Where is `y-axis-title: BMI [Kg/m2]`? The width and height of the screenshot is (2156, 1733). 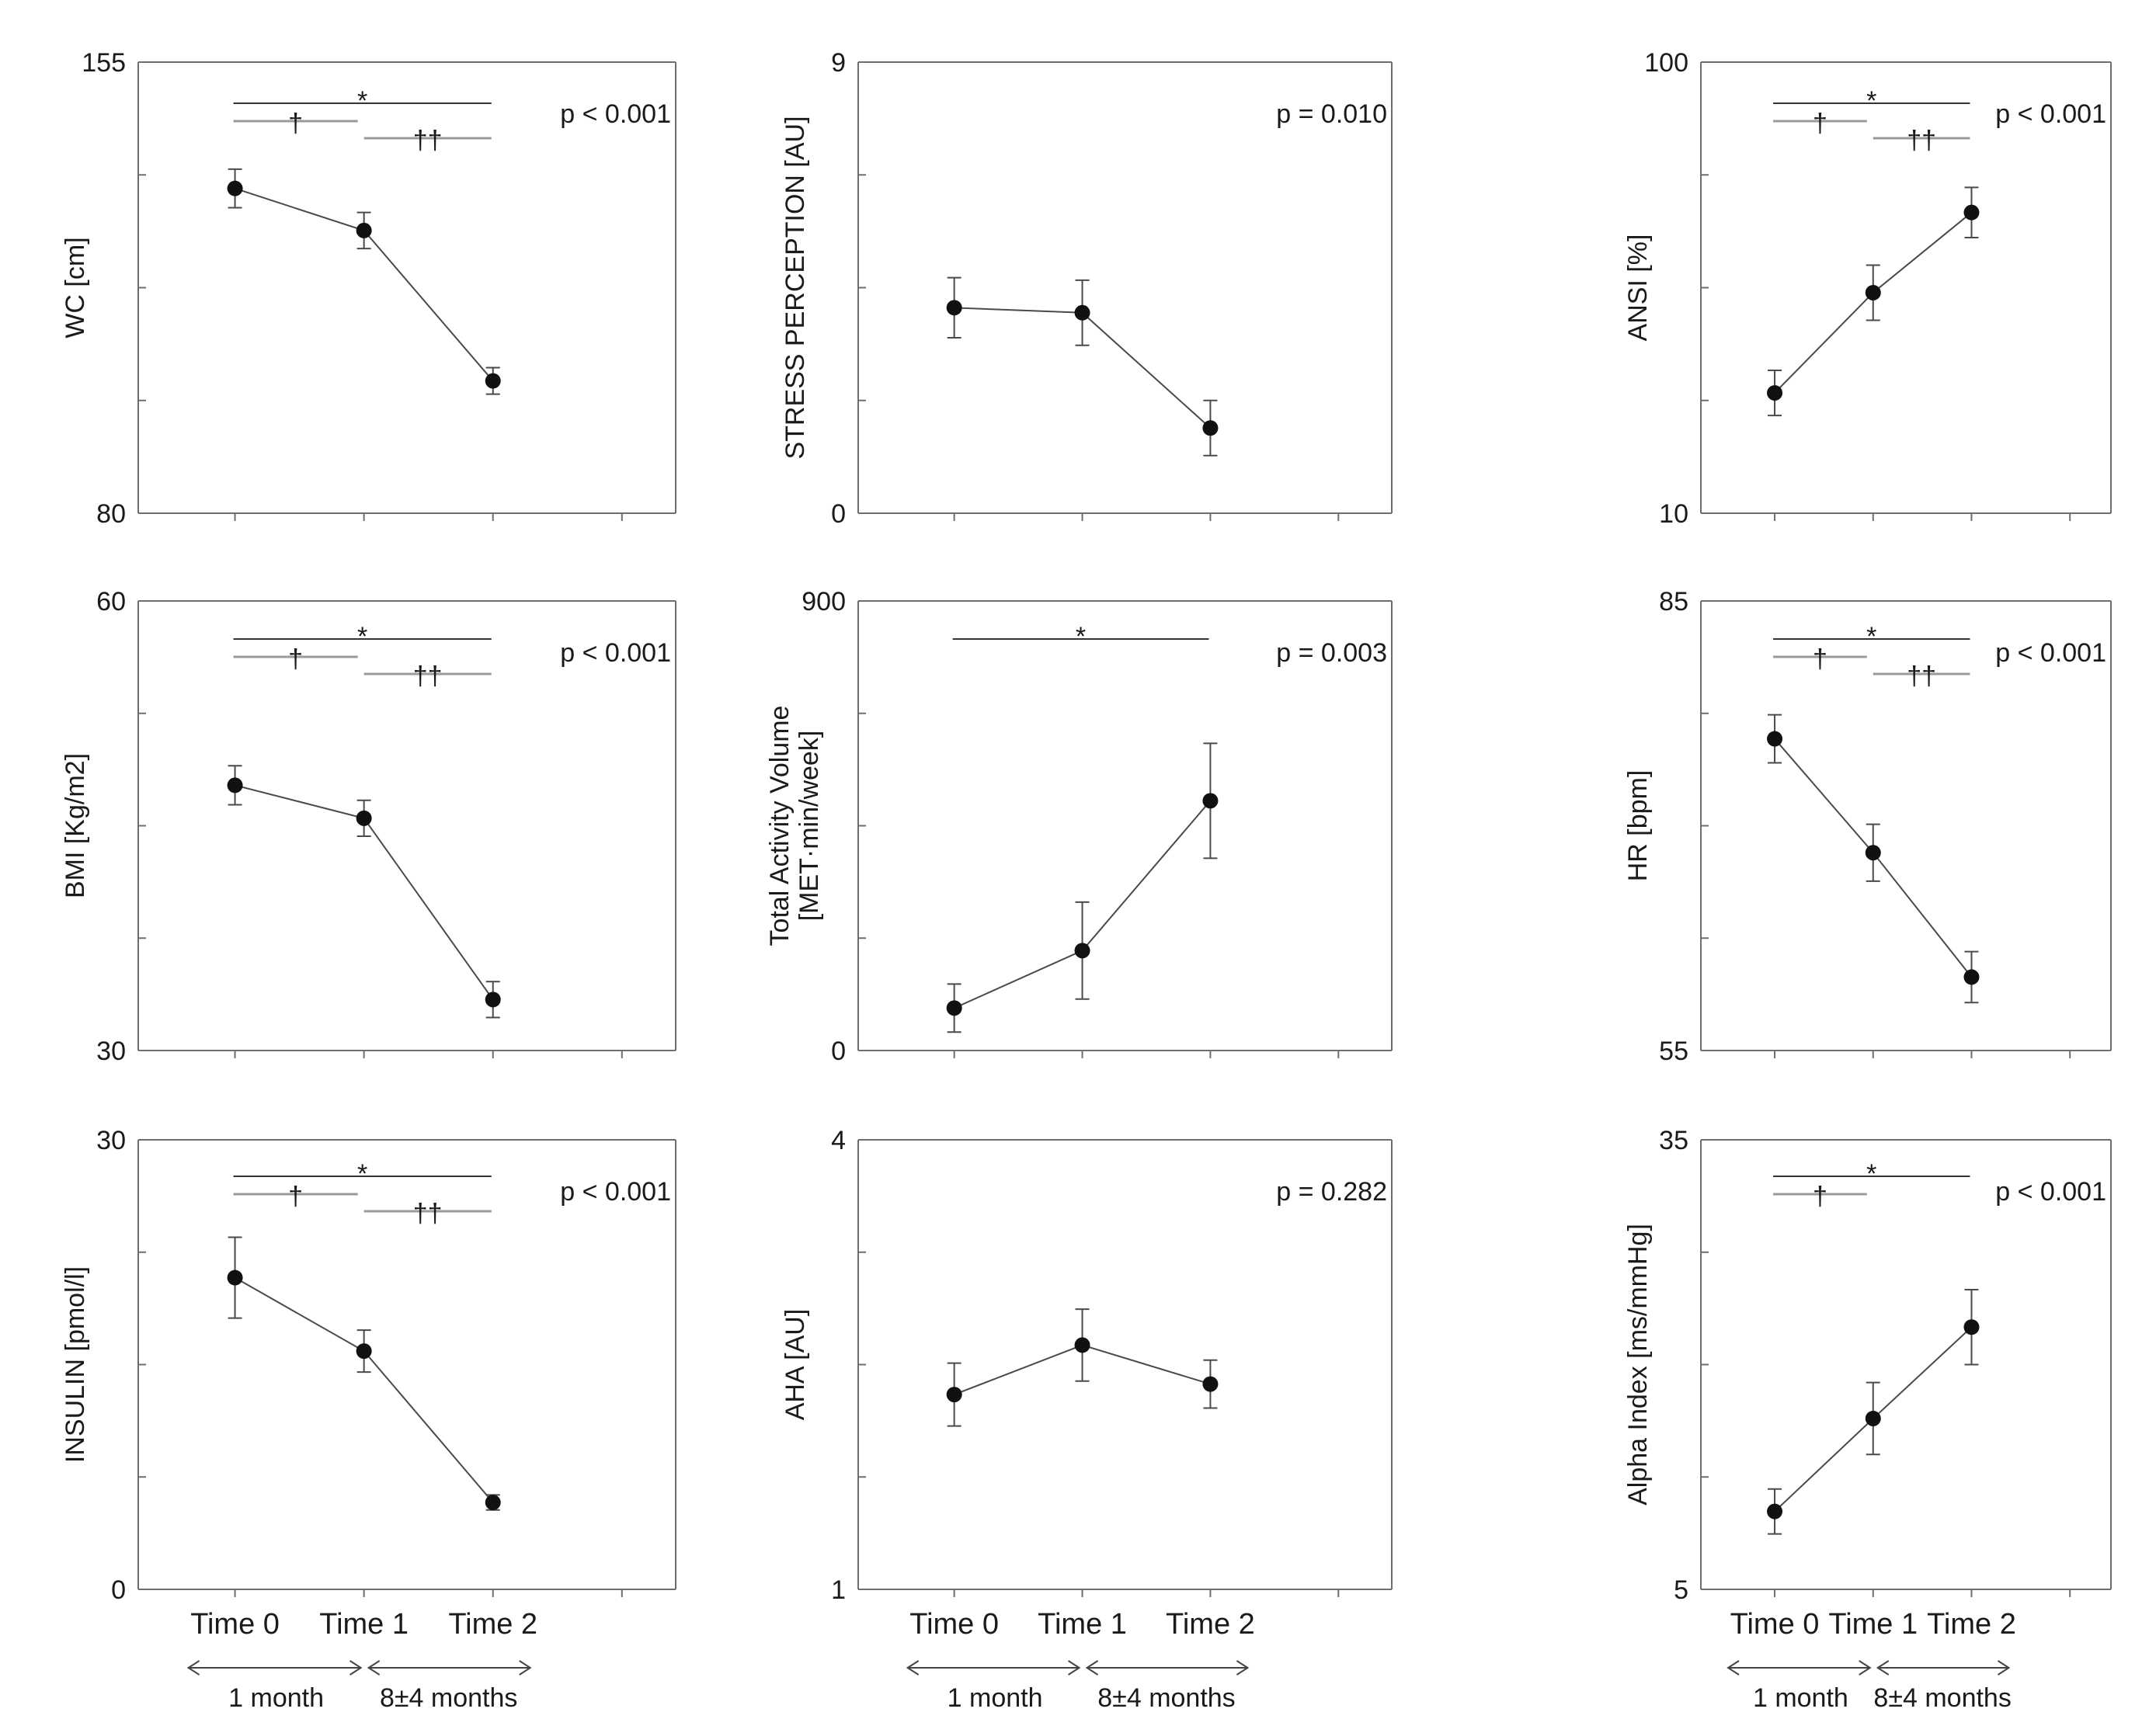 y-axis-title: BMI [Kg/m2] is located at coordinates (75, 825).